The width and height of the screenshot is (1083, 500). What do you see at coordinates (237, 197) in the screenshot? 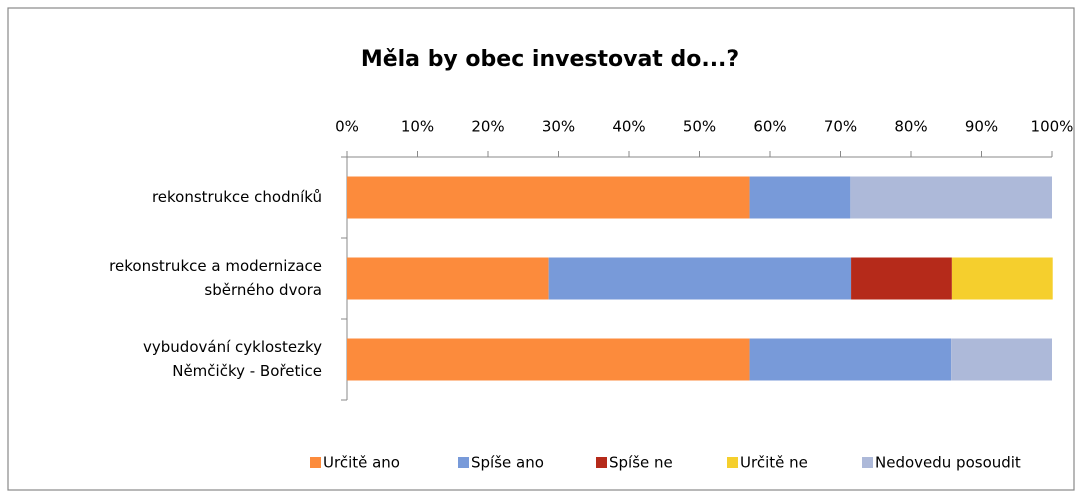
I see `y-tick-label: rekonstrukce chodníků` at bounding box center [237, 197].